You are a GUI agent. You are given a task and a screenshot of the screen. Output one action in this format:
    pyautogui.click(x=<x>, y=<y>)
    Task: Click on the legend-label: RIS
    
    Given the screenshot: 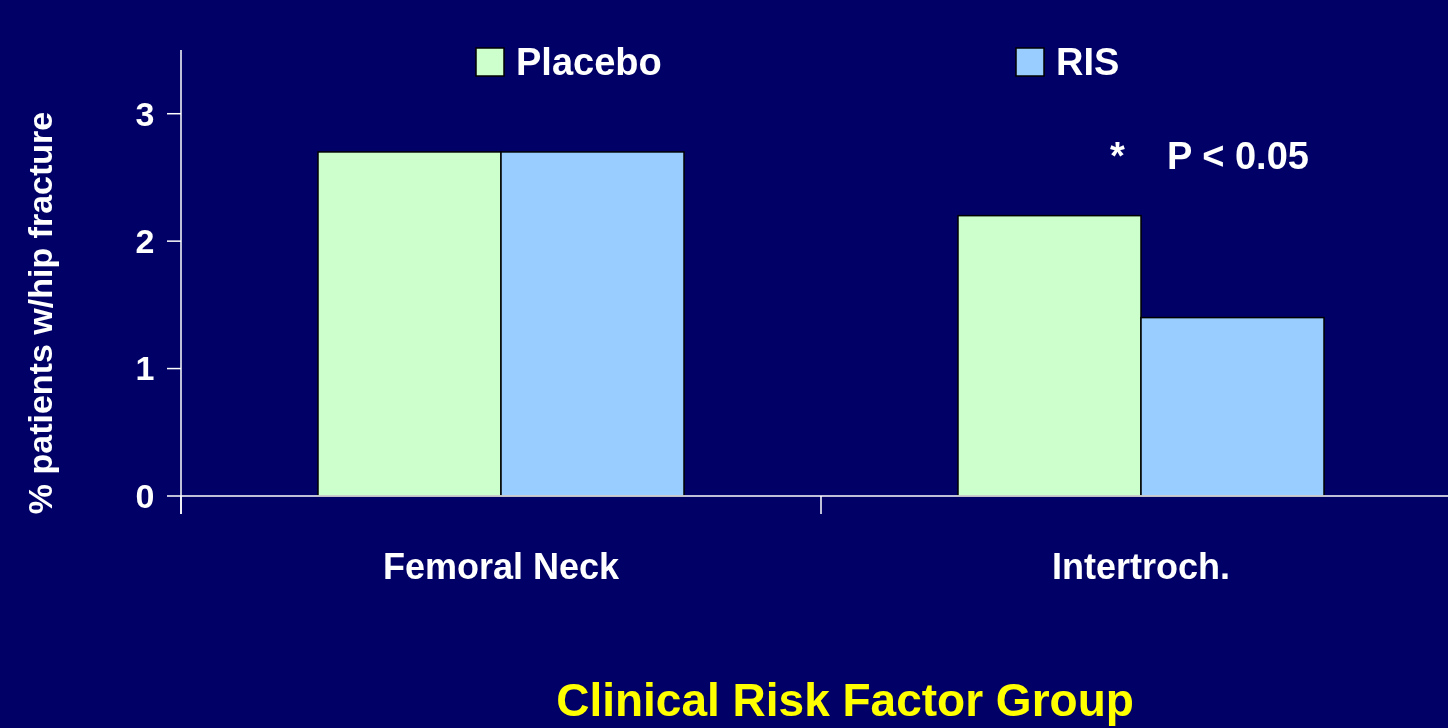 What is the action you would take?
    pyautogui.click(x=1088, y=62)
    